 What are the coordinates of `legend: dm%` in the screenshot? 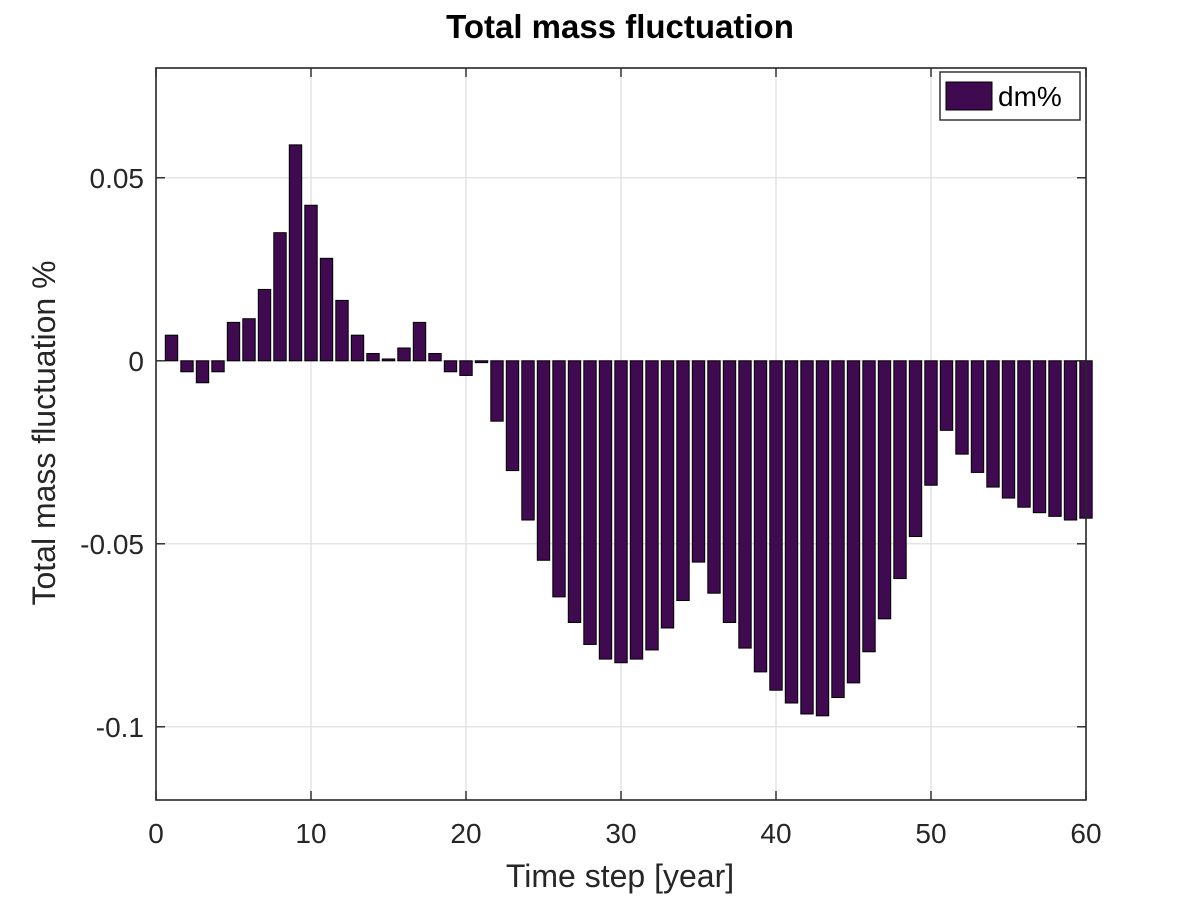 It's located at (1010, 96).